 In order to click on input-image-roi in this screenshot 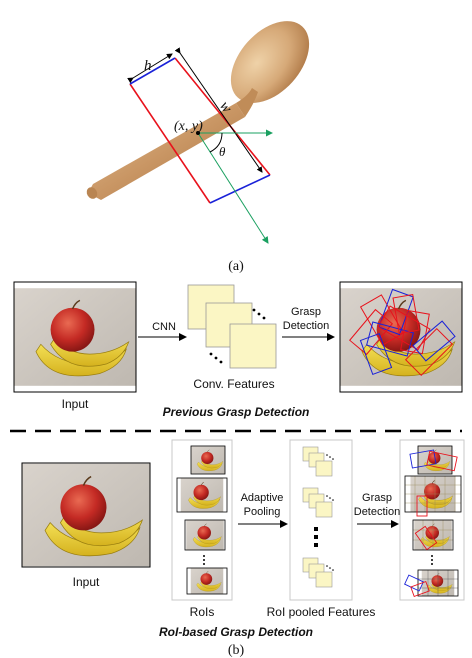, I will do `click(86, 515)`.